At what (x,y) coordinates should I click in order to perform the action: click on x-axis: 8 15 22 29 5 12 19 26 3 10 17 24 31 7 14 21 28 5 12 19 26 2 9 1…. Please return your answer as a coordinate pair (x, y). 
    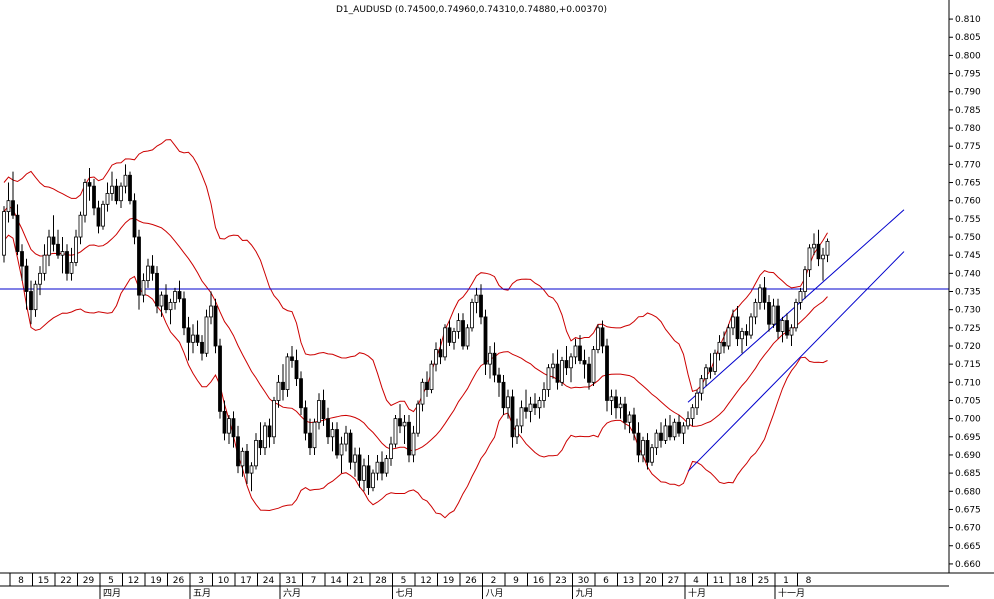
    Looking at the image, I should click on (410, 586).